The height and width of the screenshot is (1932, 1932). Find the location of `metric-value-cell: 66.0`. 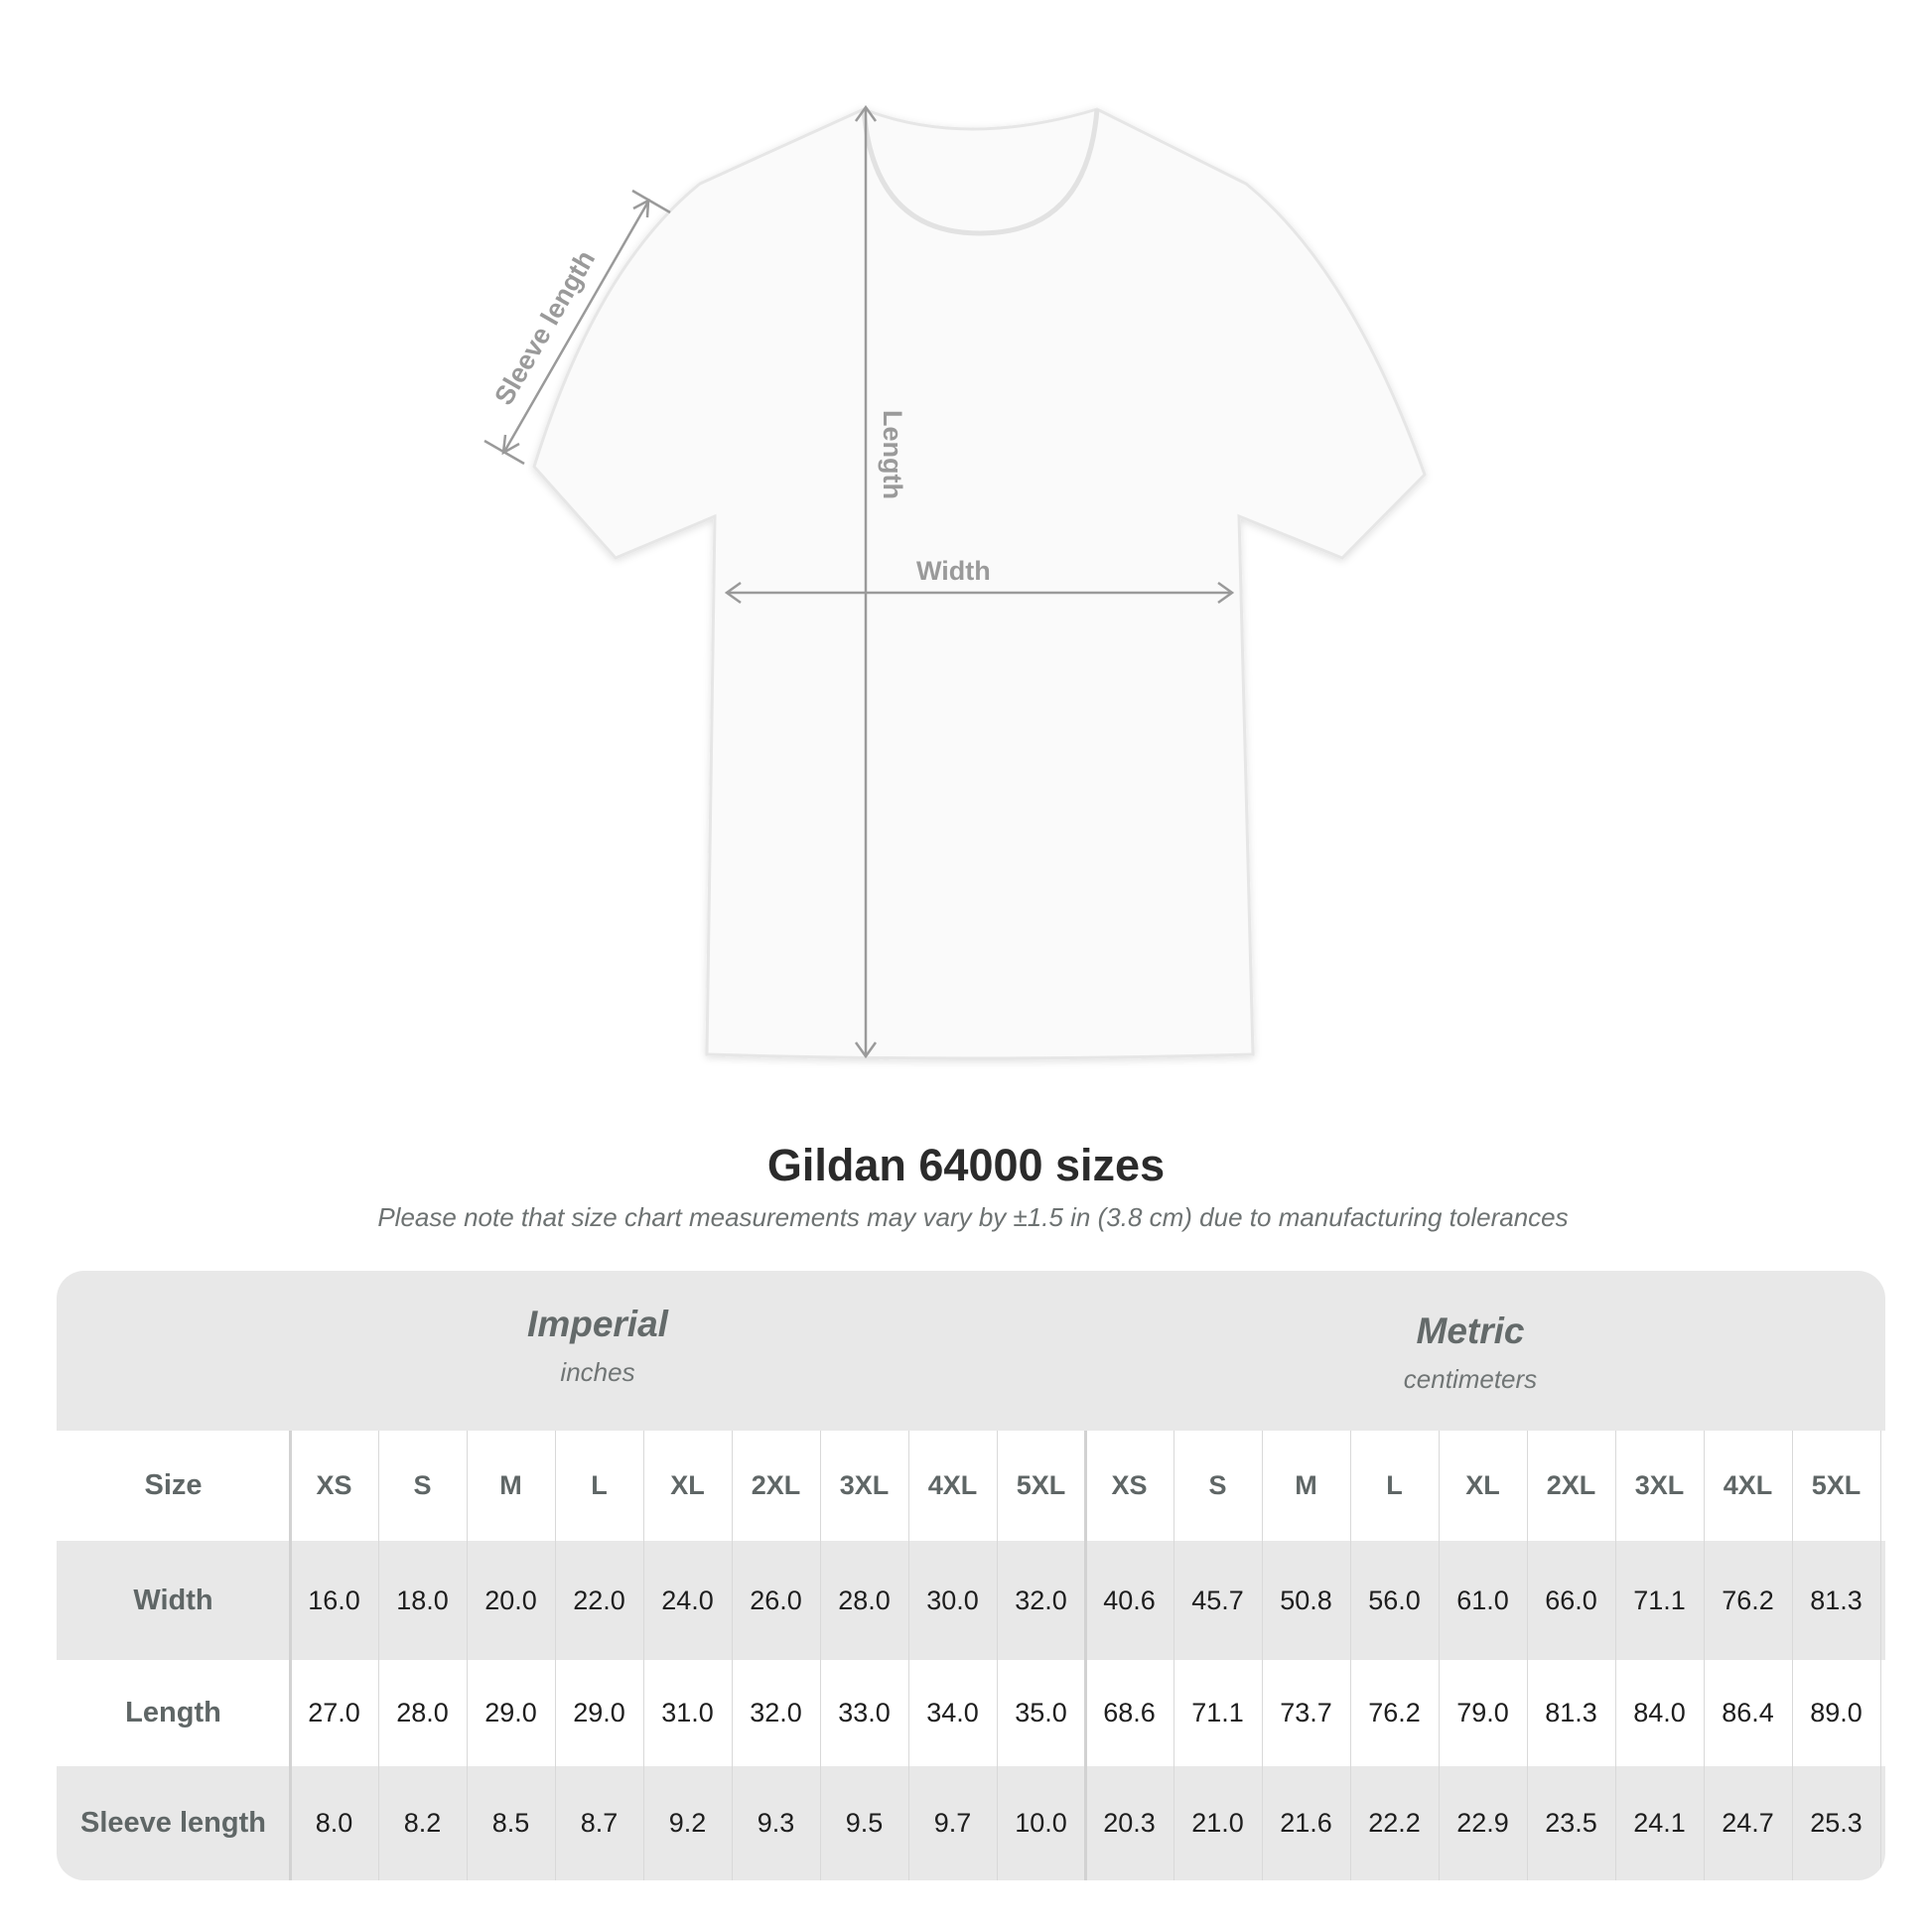

metric-value-cell: 66.0 is located at coordinates (1571, 1600).